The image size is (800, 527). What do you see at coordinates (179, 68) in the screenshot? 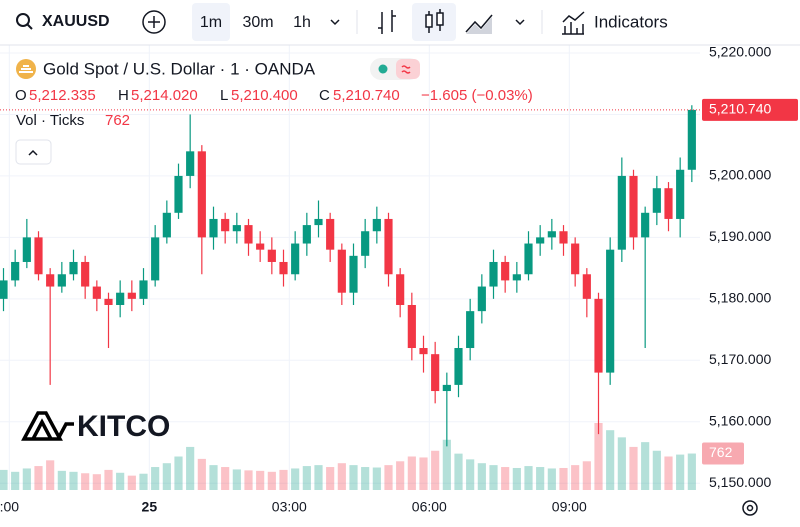
I see `chart-title: Gold Spot / U.S. Dollar · 1 · OANDA` at bounding box center [179, 68].